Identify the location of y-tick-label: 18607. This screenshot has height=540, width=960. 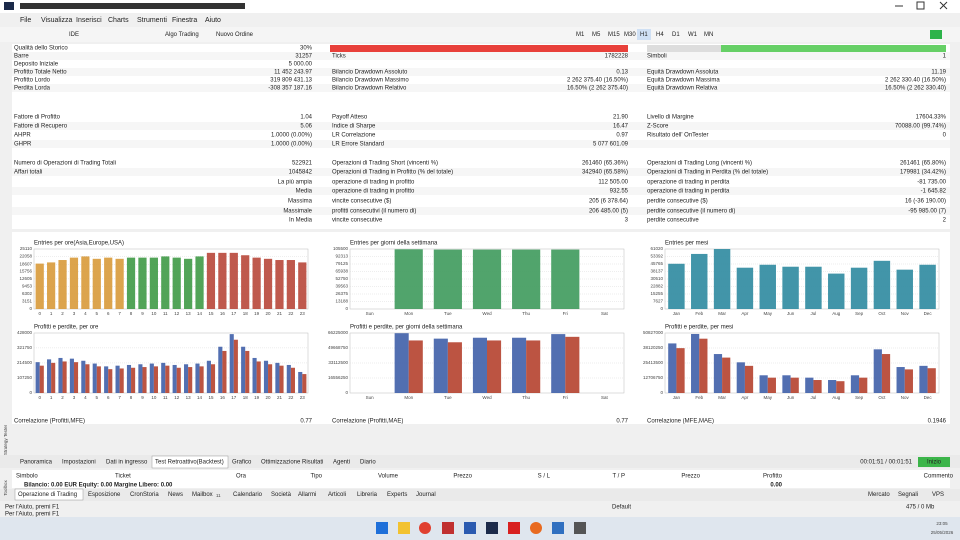
(25, 264).